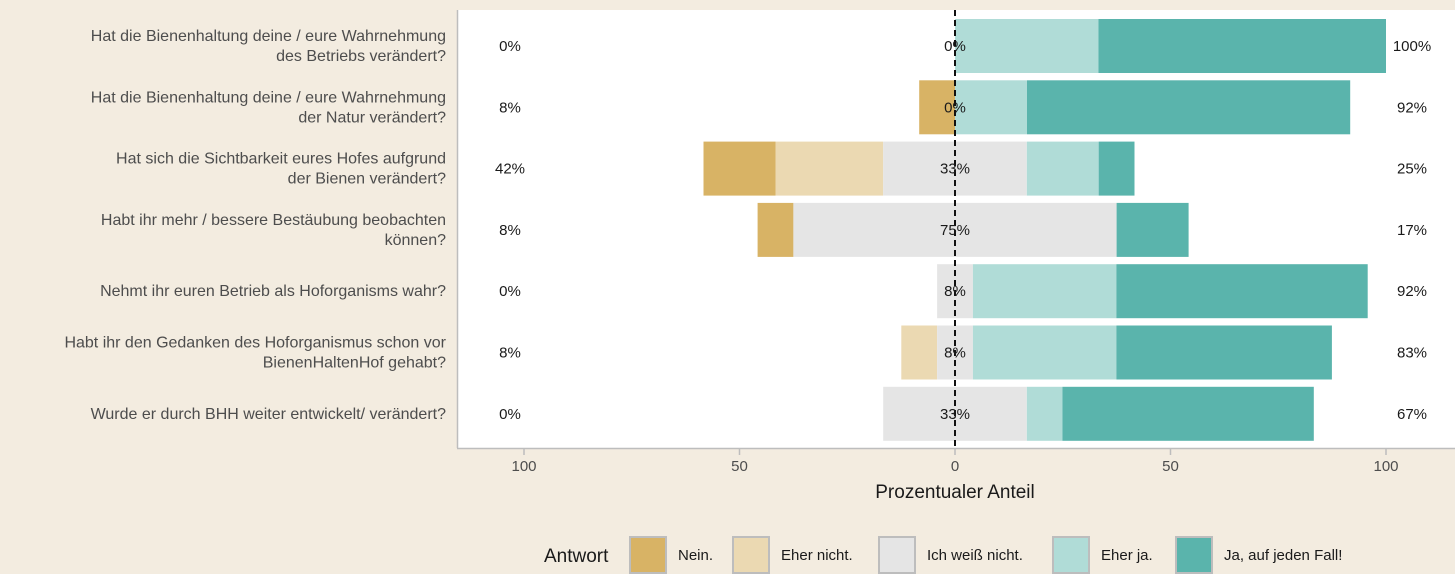  I want to click on question-label: BienenHaltenHof gehabt?, so click(354, 363).